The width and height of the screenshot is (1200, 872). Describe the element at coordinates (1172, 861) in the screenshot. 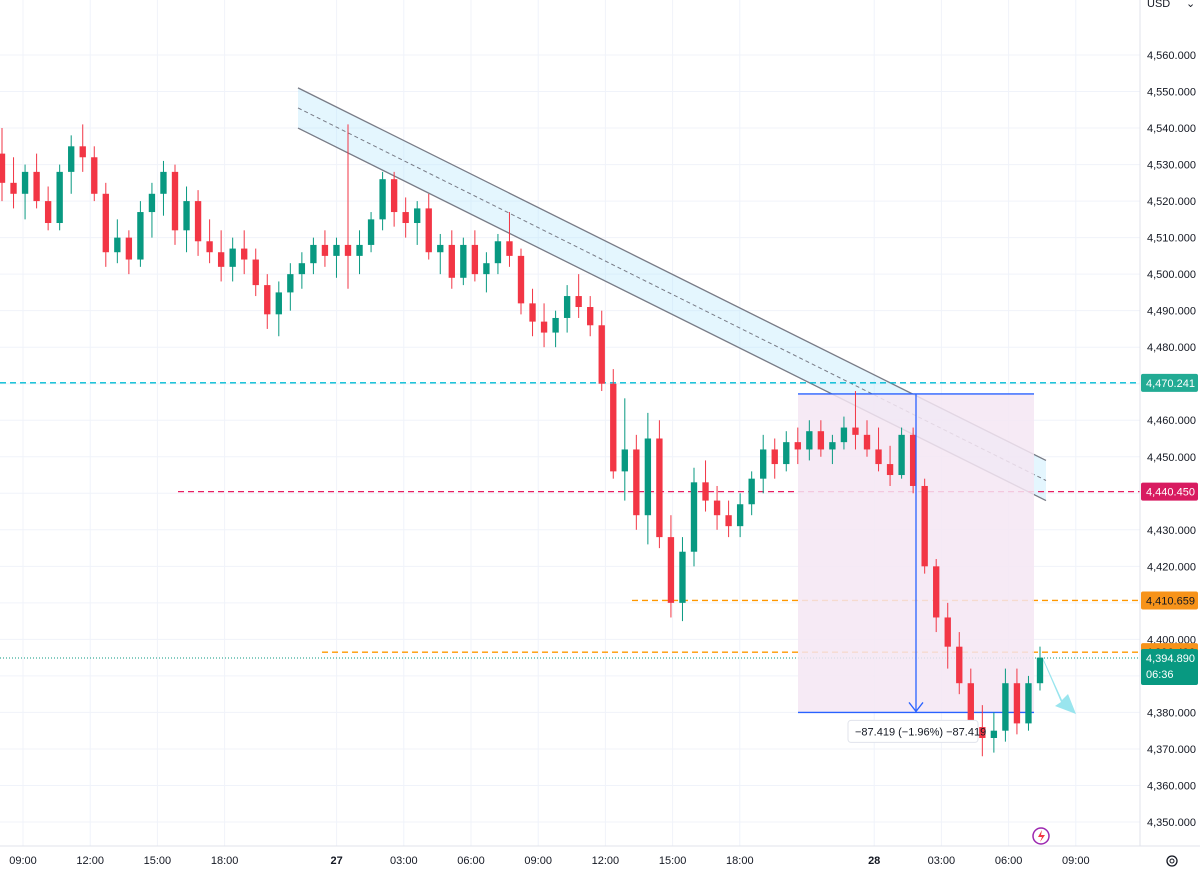

I see `settings-gear-icon` at that location.